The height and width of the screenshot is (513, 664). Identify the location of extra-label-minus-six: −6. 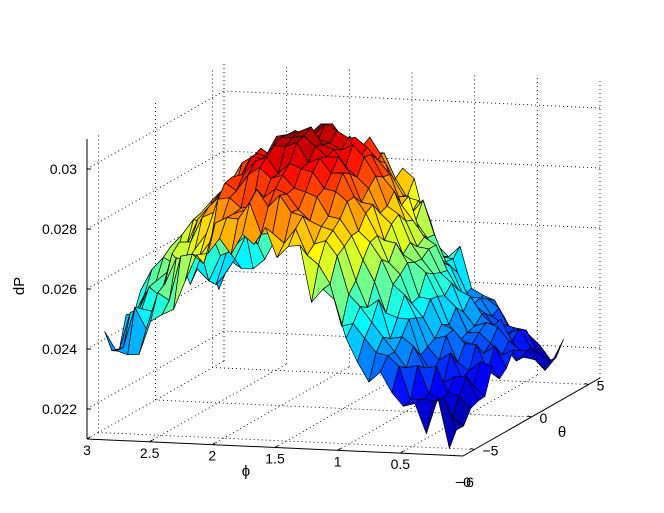
(466, 482).